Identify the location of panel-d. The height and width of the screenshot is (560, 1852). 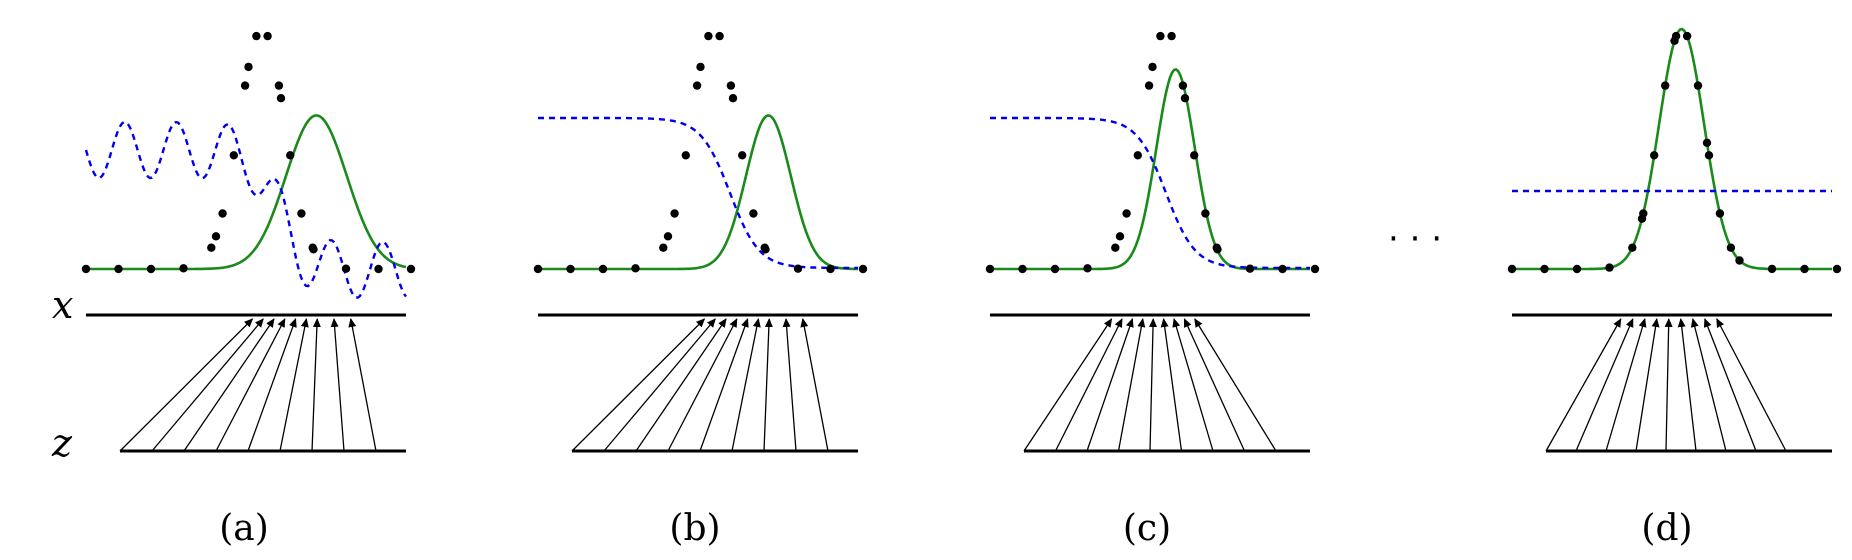
(1674, 240).